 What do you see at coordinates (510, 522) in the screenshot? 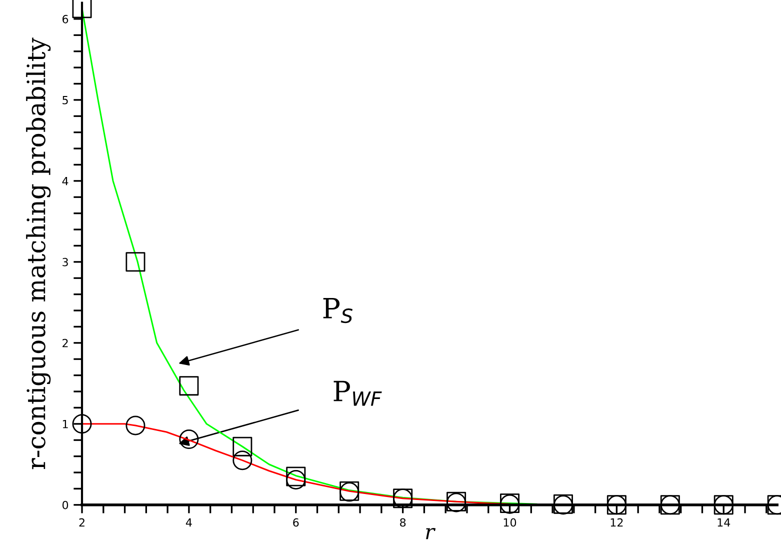
I see `x-tick-label: 10` at bounding box center [510, 522].